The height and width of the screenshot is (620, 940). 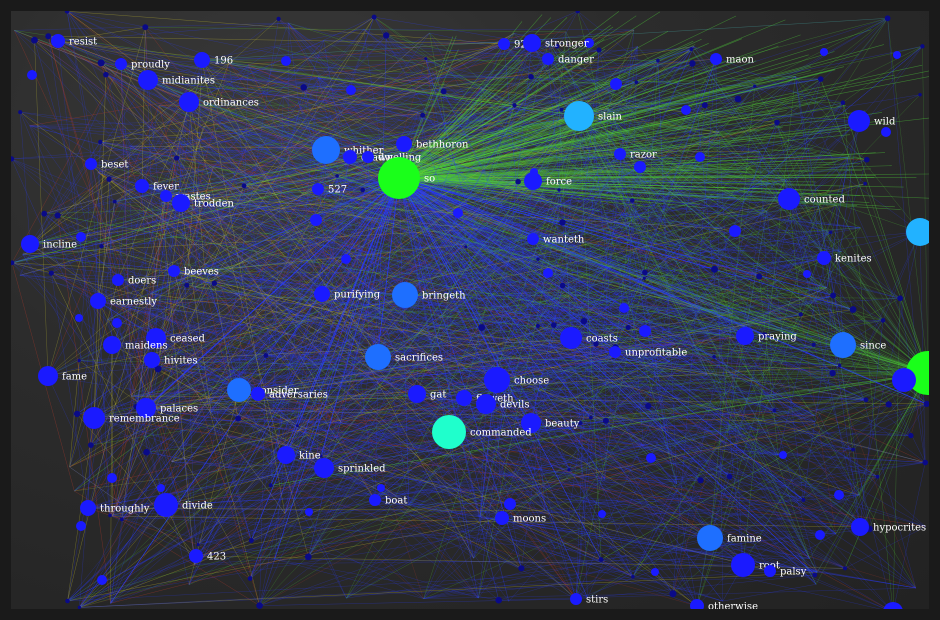 What do you see at coordinates (74, 41) in the screenshot?
I see `node-resist: resist` at bounding box center [74, 41].